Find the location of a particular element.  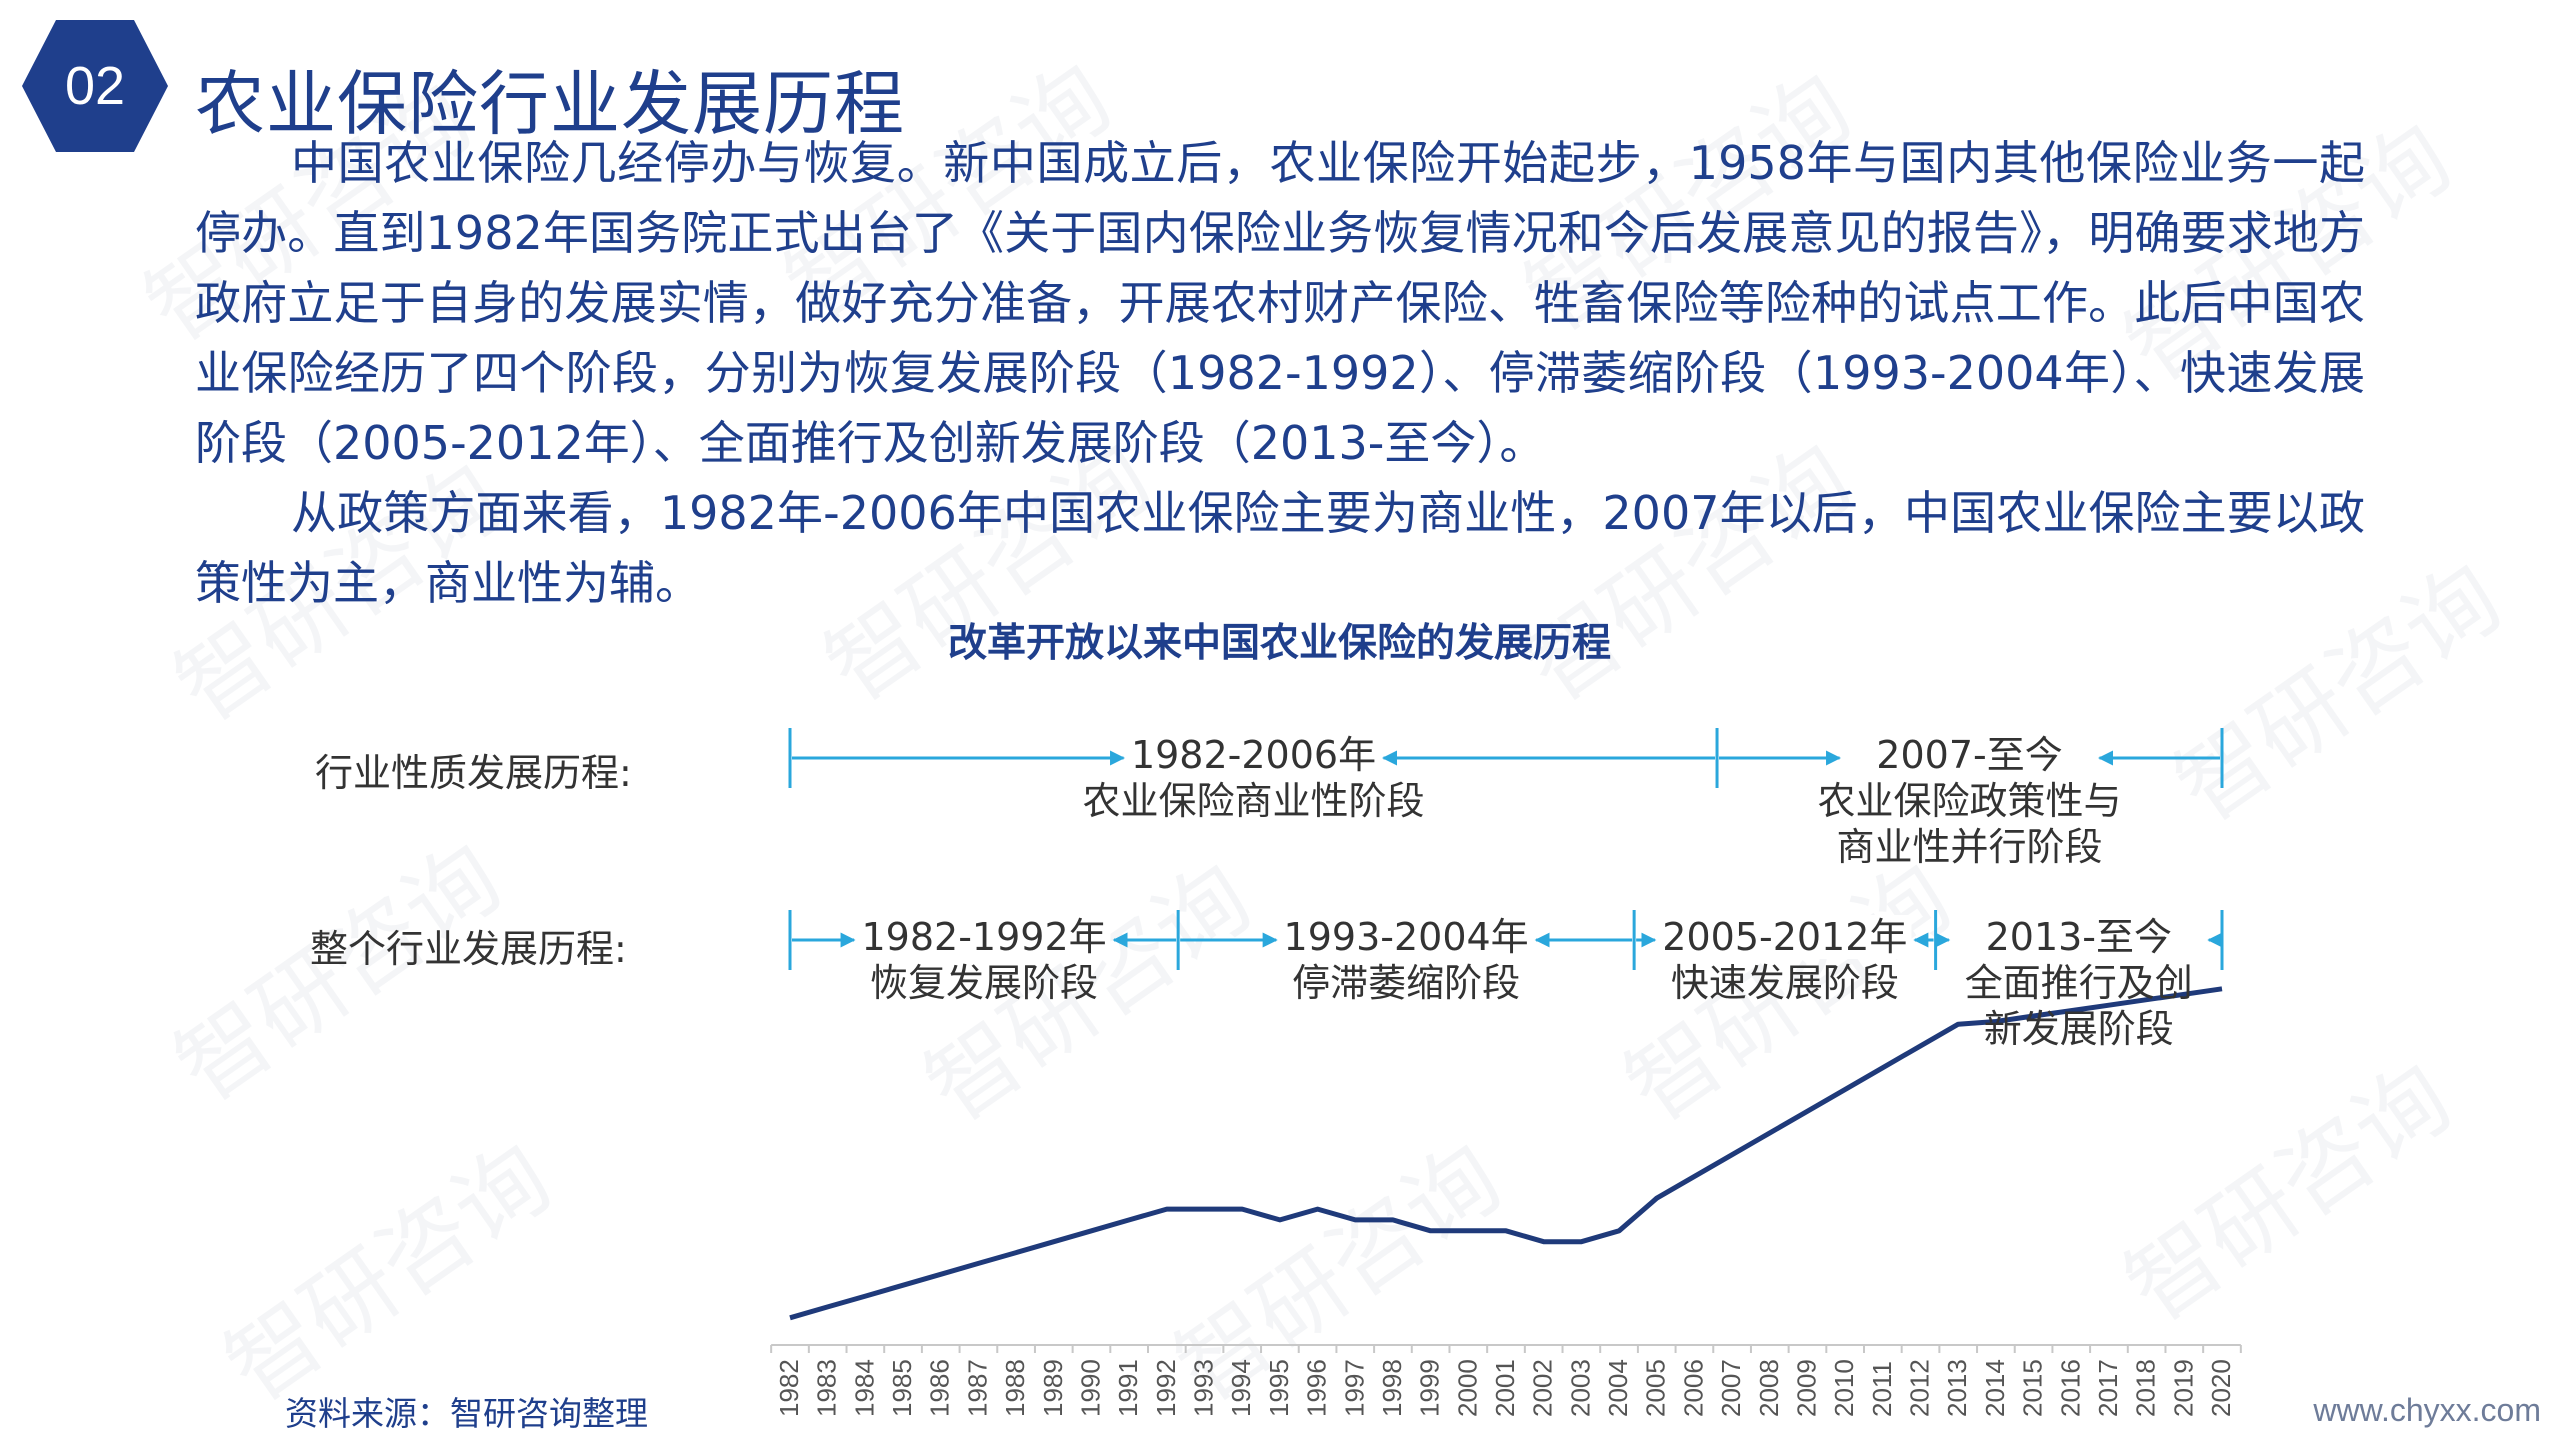

data-line-layer is located at coordinates (1506, 1153).